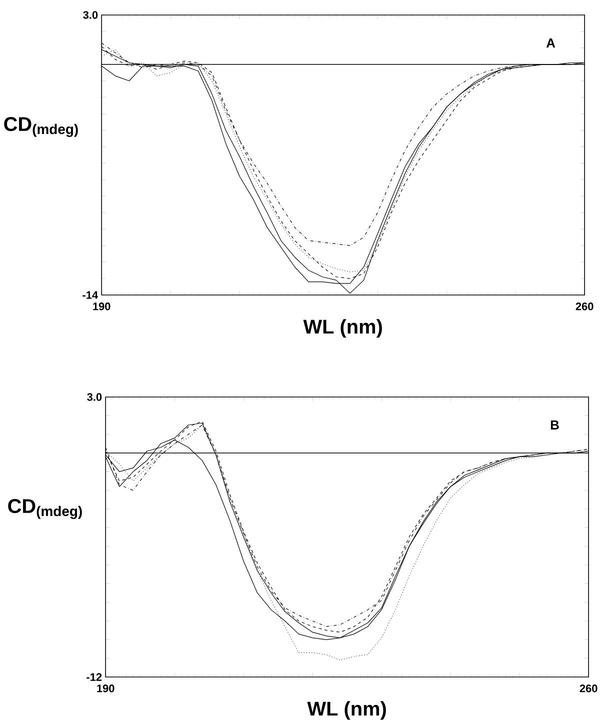 This screenshot has width=601, height=728. I want to click on y-tick-label: -12, so click(94, 677).